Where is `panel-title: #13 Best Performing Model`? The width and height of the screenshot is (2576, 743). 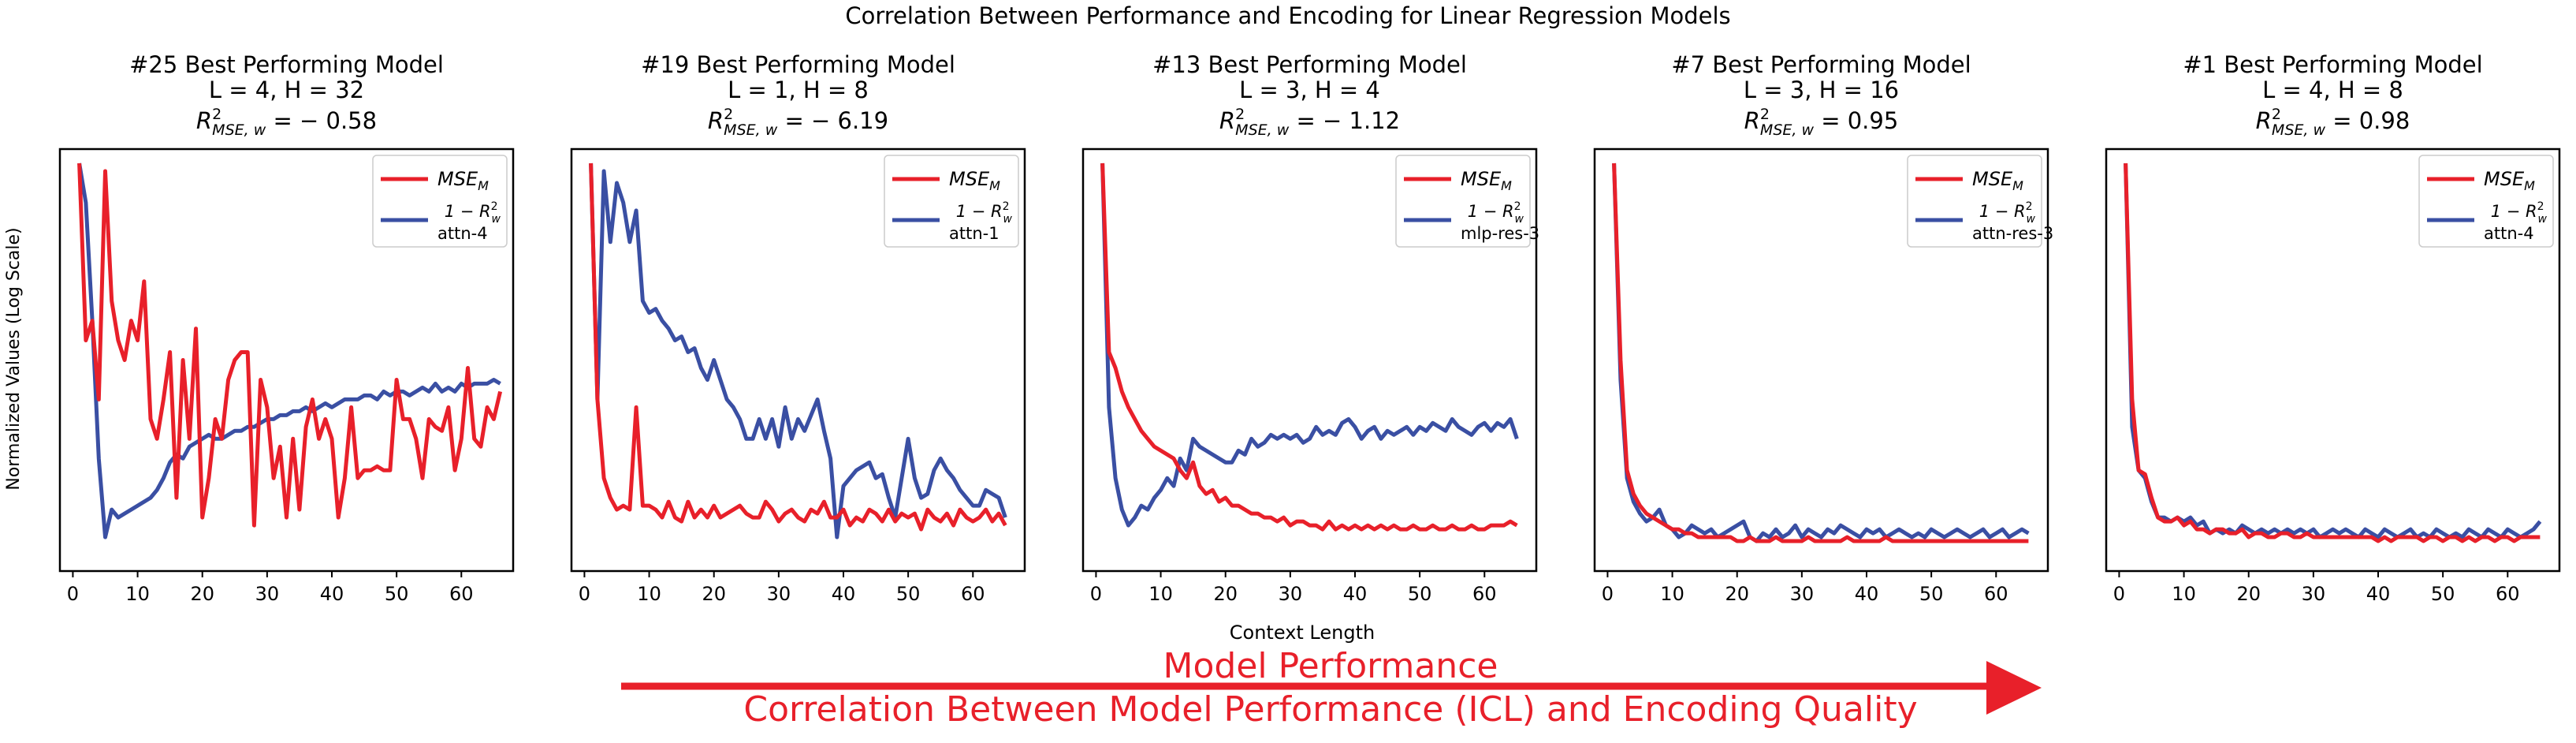
panel-title: #13 Best Performing Model is located at coordinates (1309, 64).